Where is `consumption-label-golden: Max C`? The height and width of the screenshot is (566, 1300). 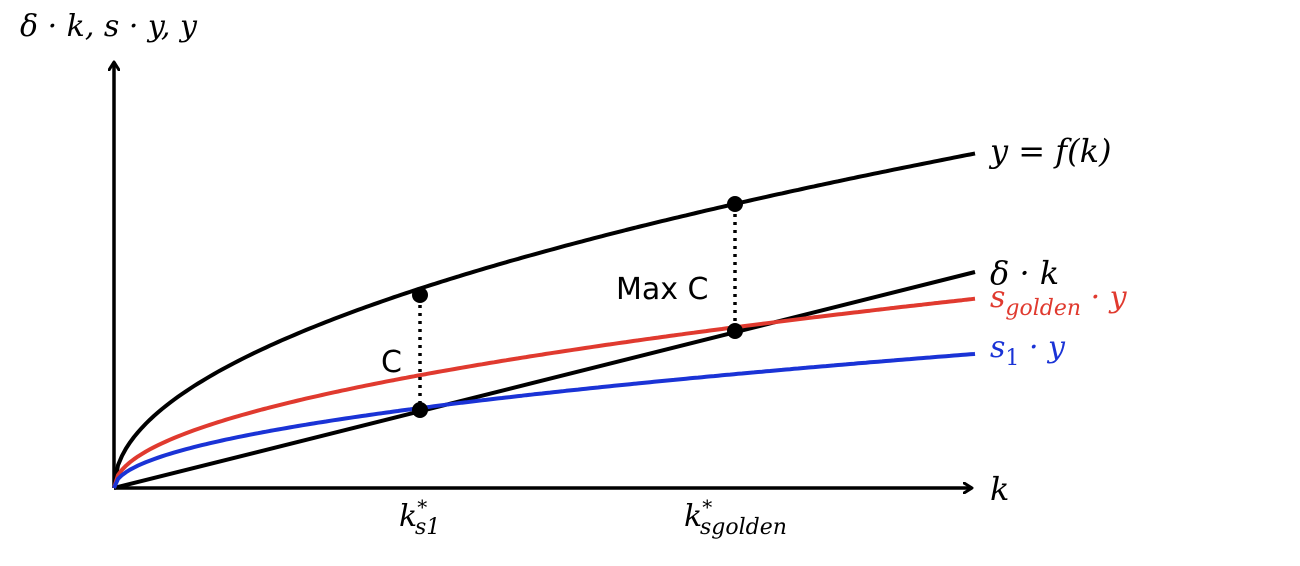 consumption-label-golden: Max C is located at coordinates (662, 289).